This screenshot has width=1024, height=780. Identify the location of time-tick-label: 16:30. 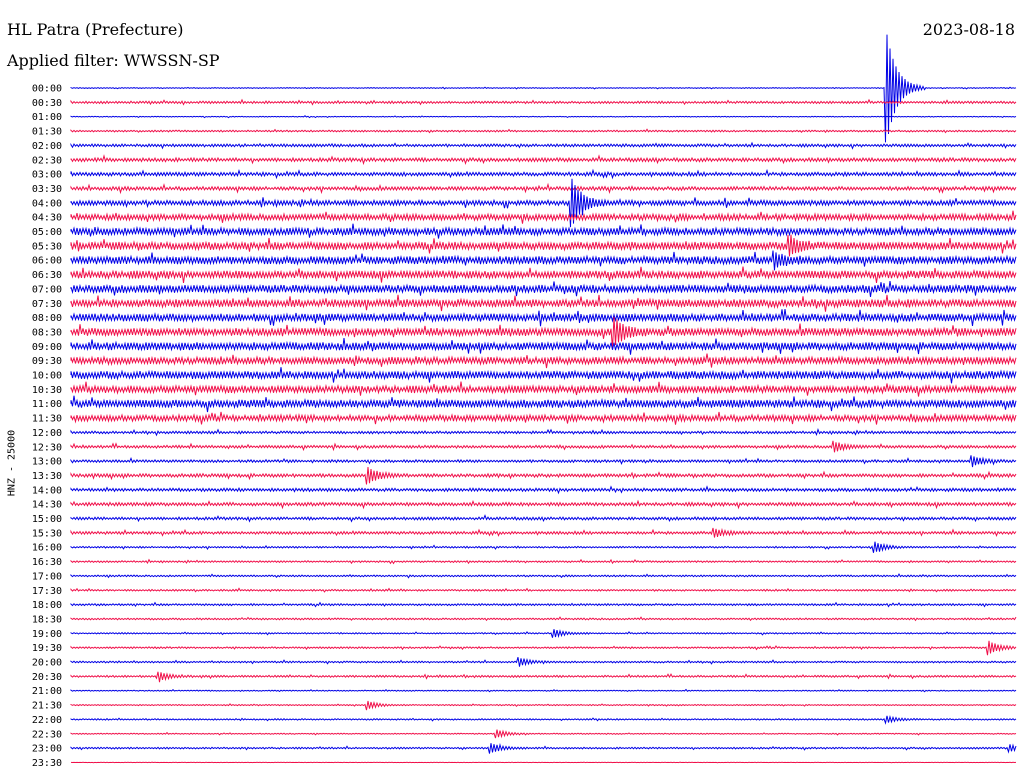
(47, 562).